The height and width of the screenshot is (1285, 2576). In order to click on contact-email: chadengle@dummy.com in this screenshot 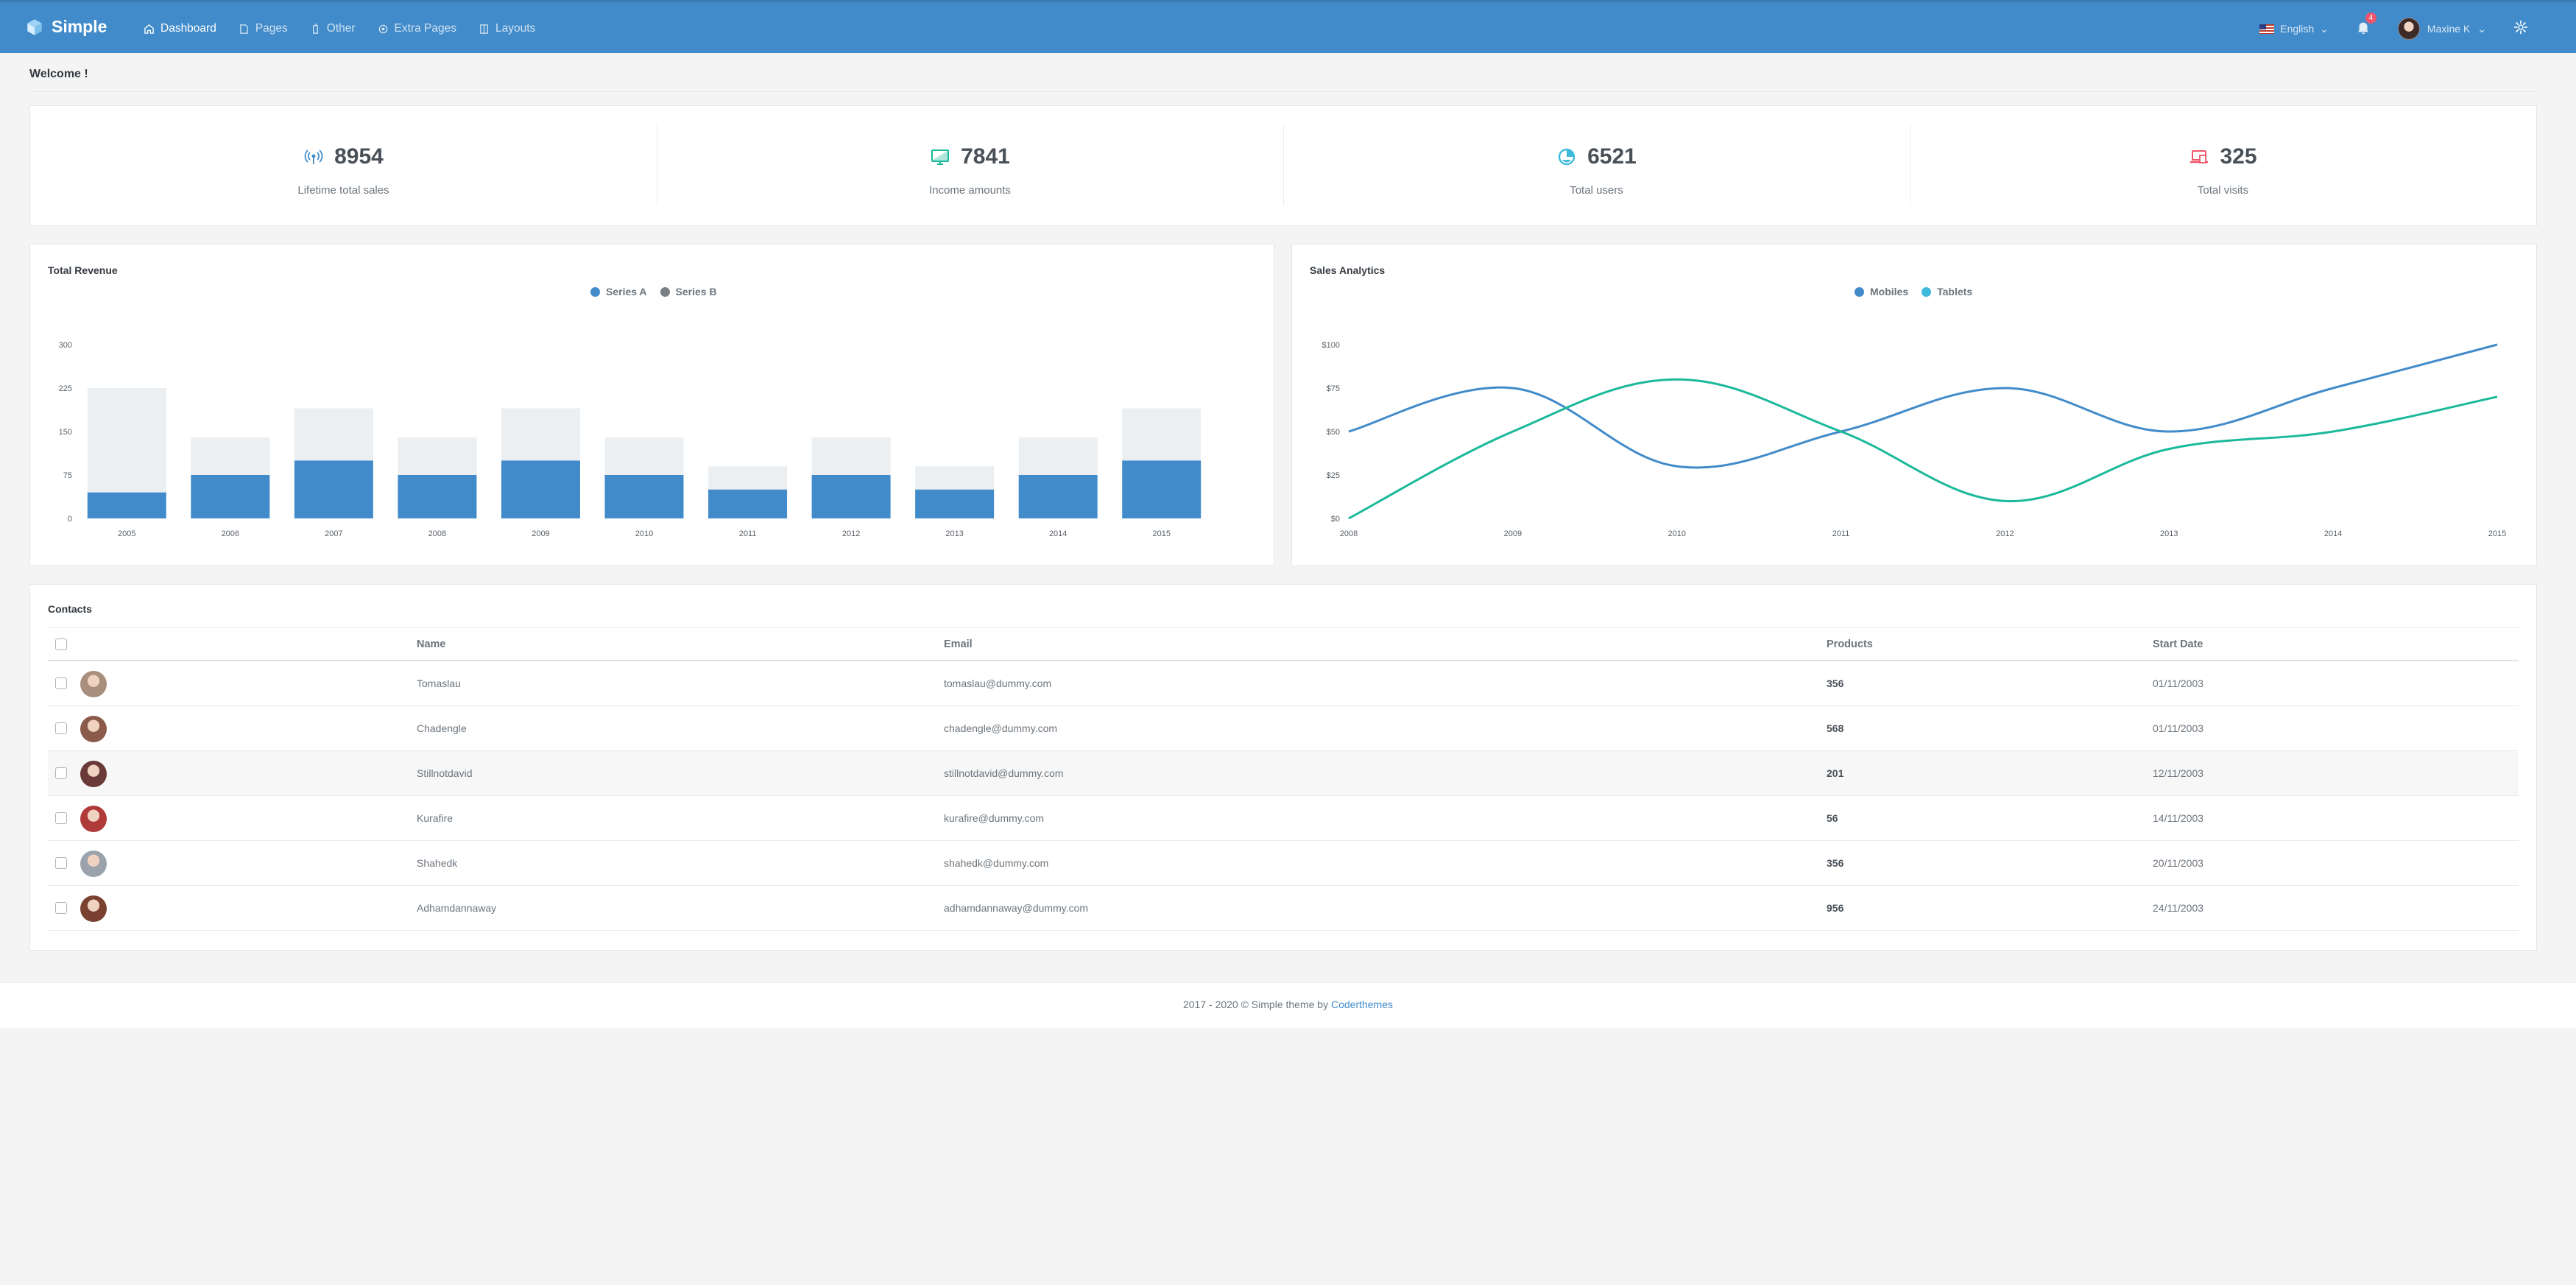, I will do `click(1001, 728)`.